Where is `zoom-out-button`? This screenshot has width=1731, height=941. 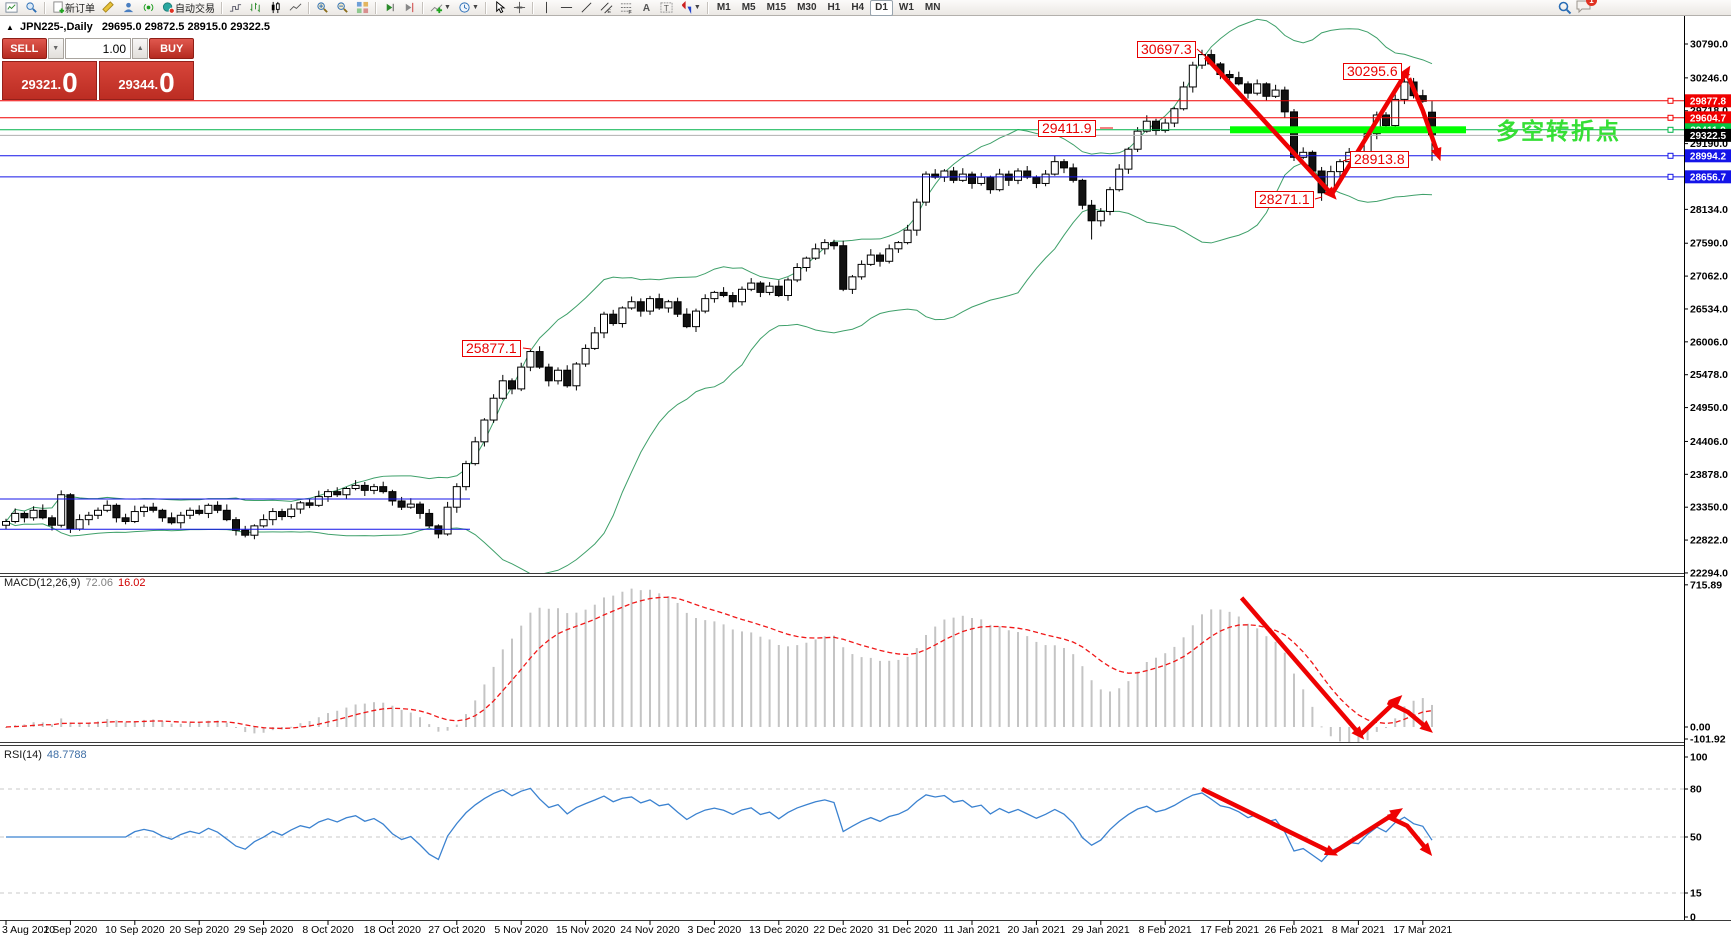 zoom-out-button is located at coordinates (342, 8).